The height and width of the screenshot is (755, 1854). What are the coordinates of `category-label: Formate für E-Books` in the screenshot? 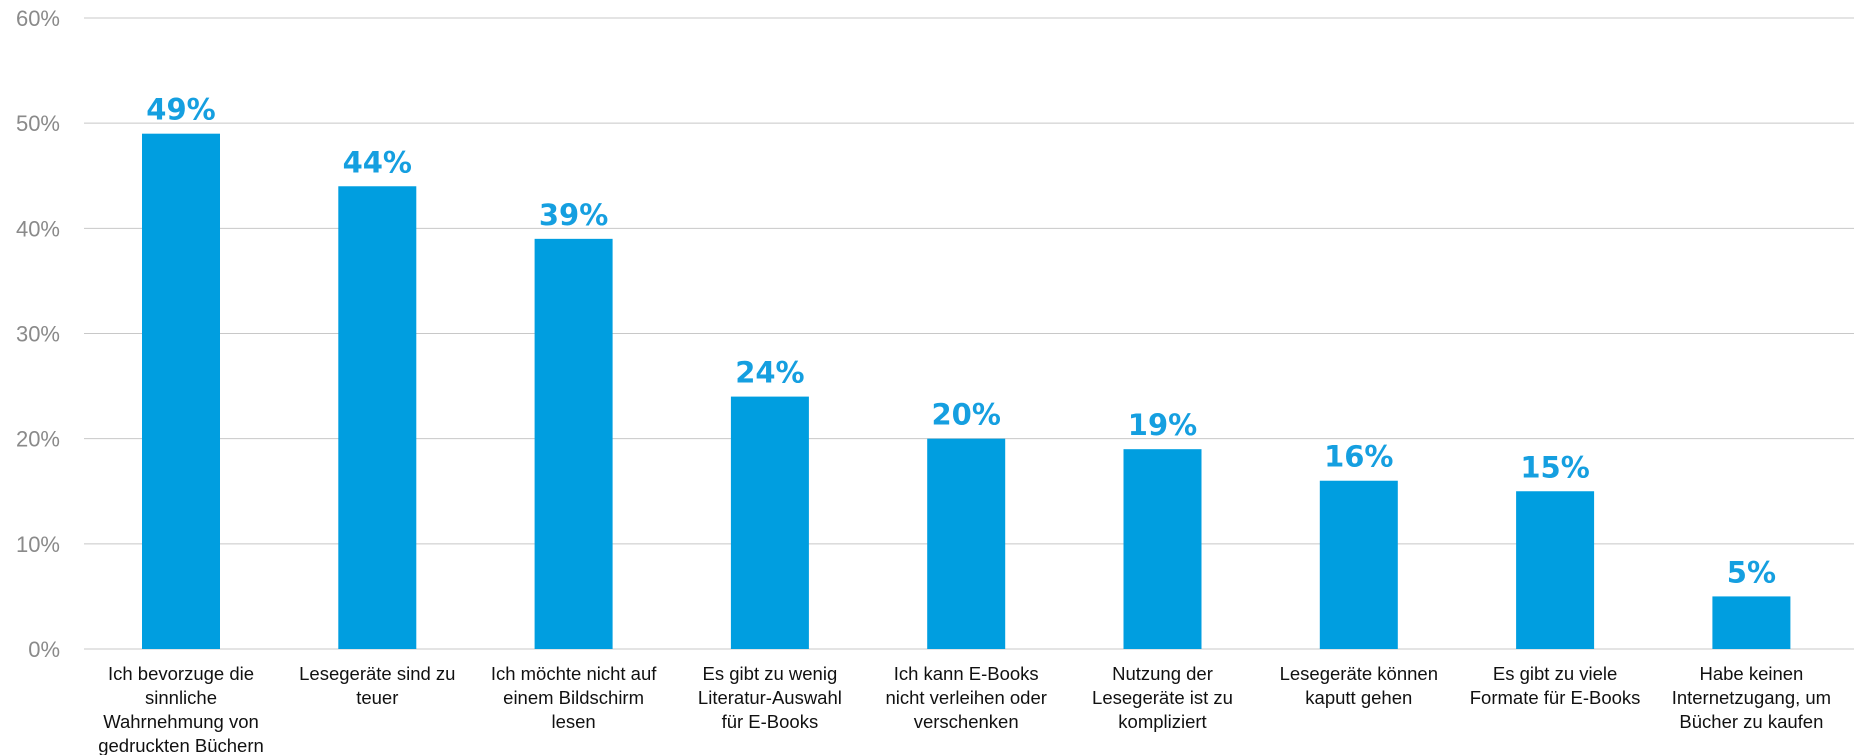 It's located at (1555, 697).